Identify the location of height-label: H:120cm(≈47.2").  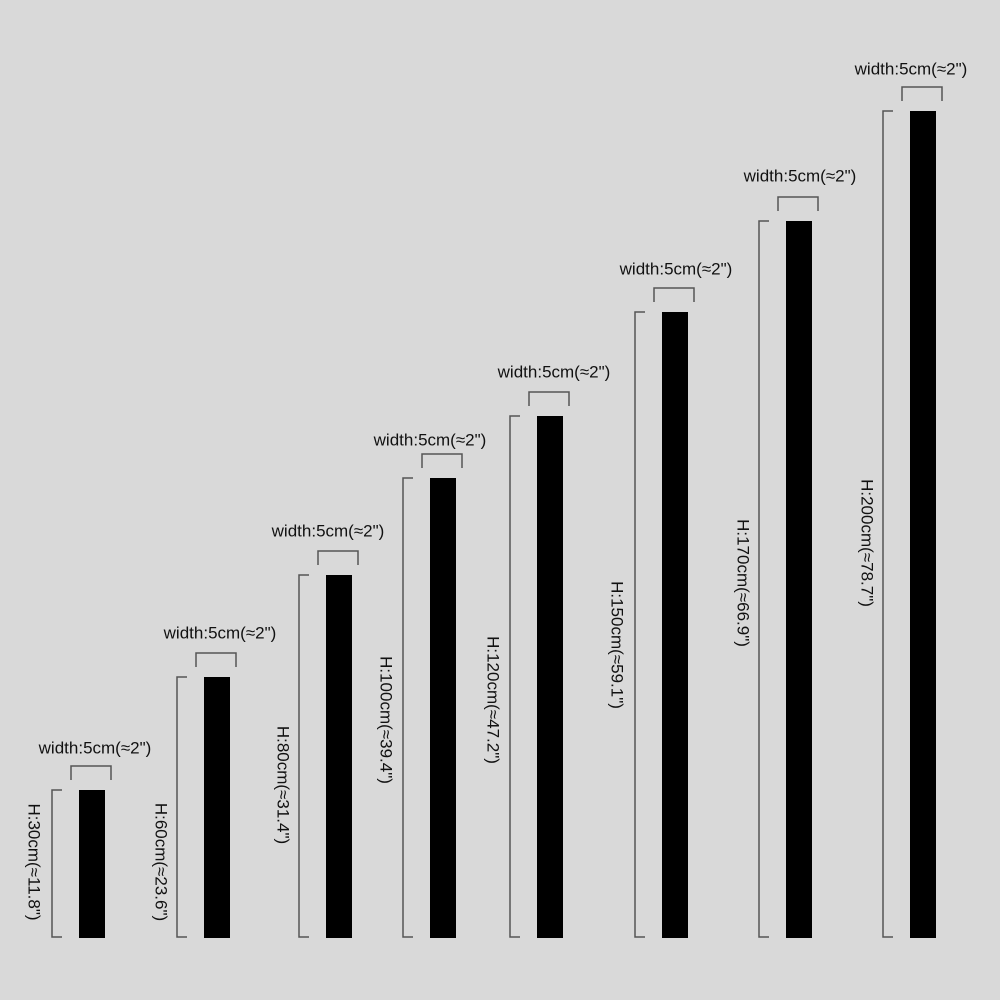
(493, 700).